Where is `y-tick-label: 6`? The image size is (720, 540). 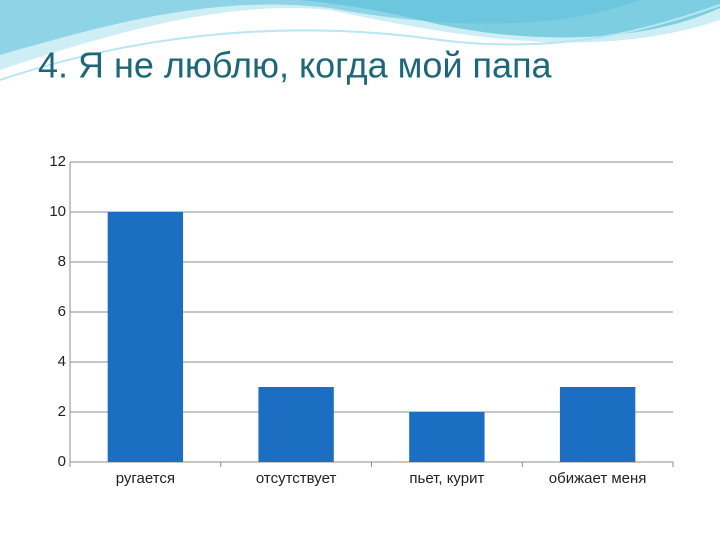 y-tick-label: 6 is located at coordinates (62, 311).